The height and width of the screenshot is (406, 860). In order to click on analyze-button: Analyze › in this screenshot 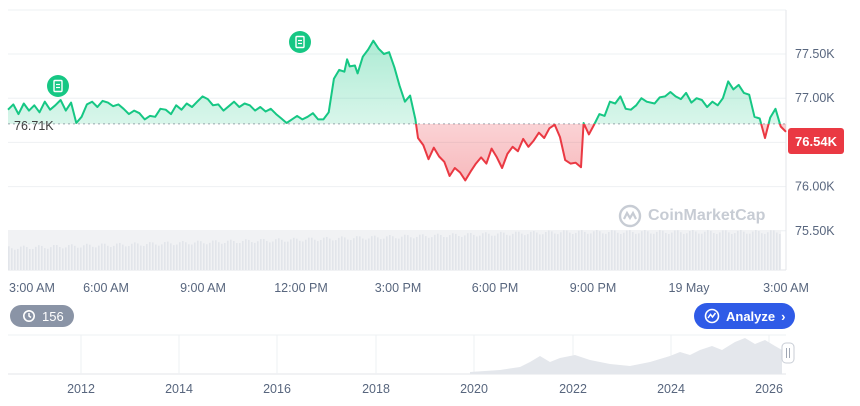, I will do `click(745, 316)`.